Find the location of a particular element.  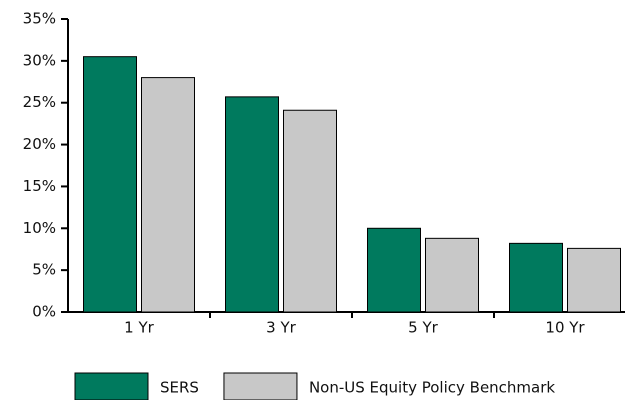

y-tick-label: 30% is located at coordinates (39, 60).